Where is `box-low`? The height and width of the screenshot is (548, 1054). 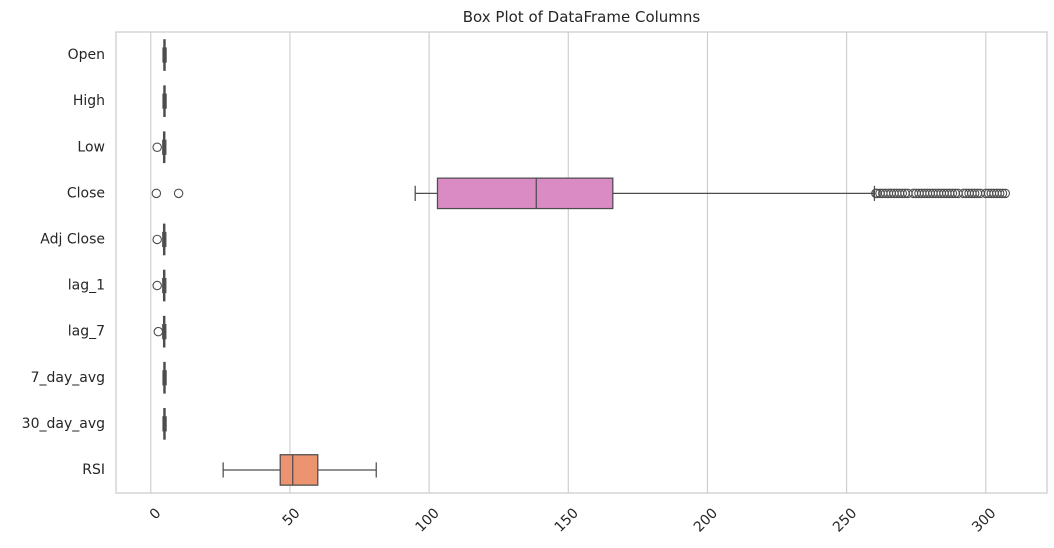
box-low is located at coordinates (159, 147).